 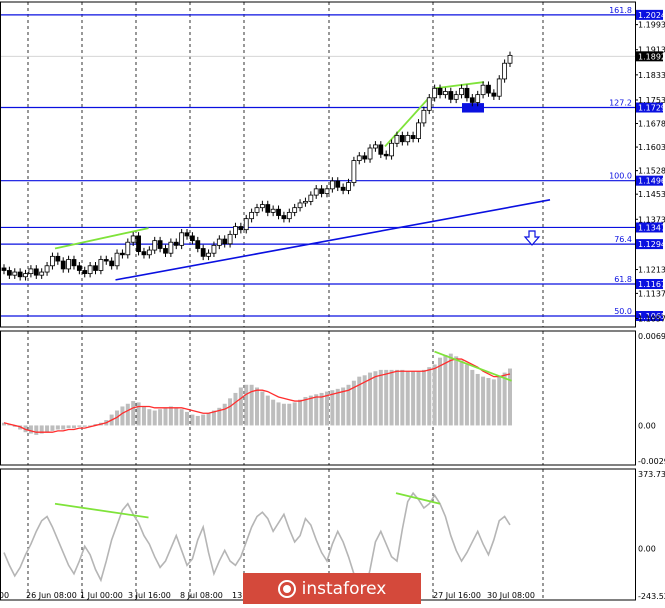 I want to click on trend-line, so click(x=333, y=240).